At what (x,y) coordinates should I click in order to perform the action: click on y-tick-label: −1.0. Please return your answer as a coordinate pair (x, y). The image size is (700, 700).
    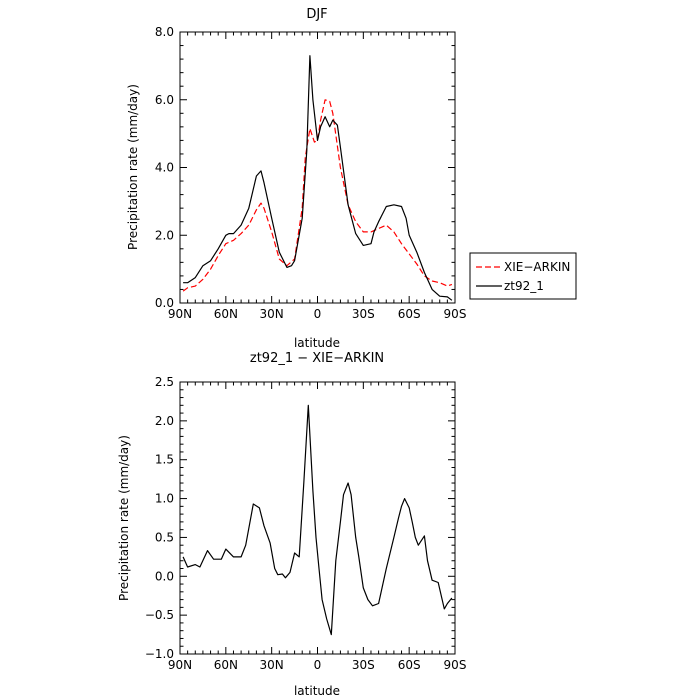
    Looking at the image, I should click on (159, 654).